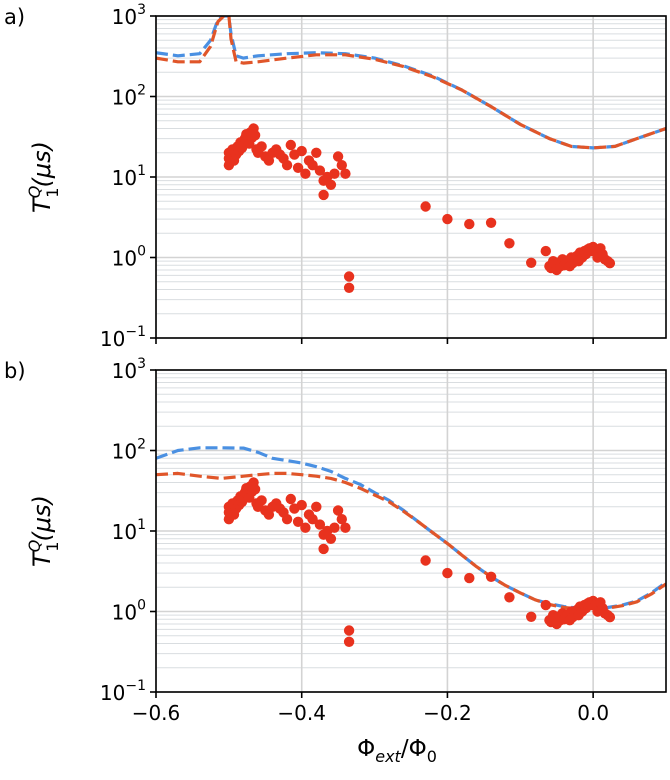 The width and height of the screenshot is (670, 780). I want to click on panel-label: a), so click(14, 17).